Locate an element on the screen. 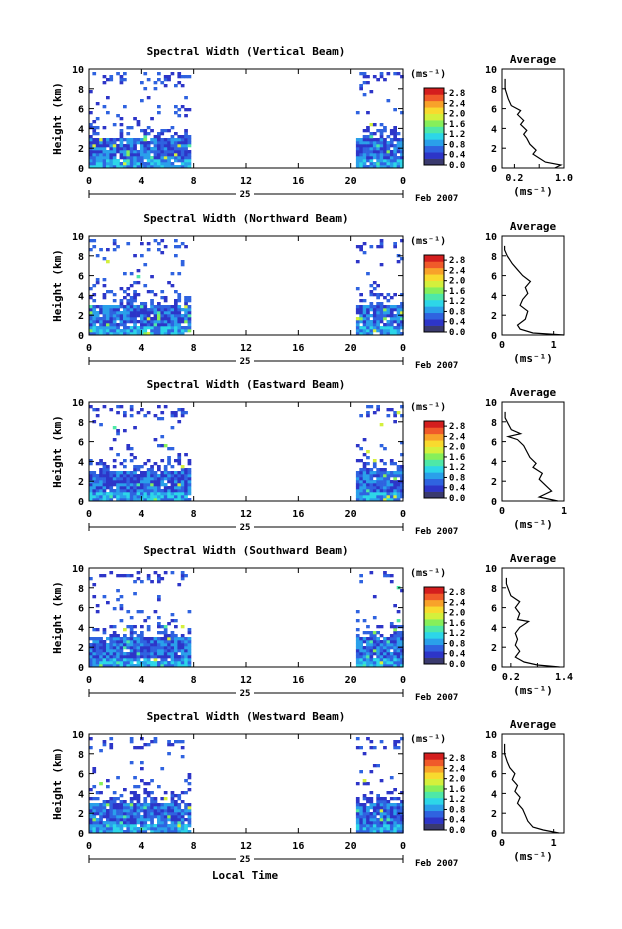  colorbar-tick-label: 2.4 is located at coordinates (457, 271).